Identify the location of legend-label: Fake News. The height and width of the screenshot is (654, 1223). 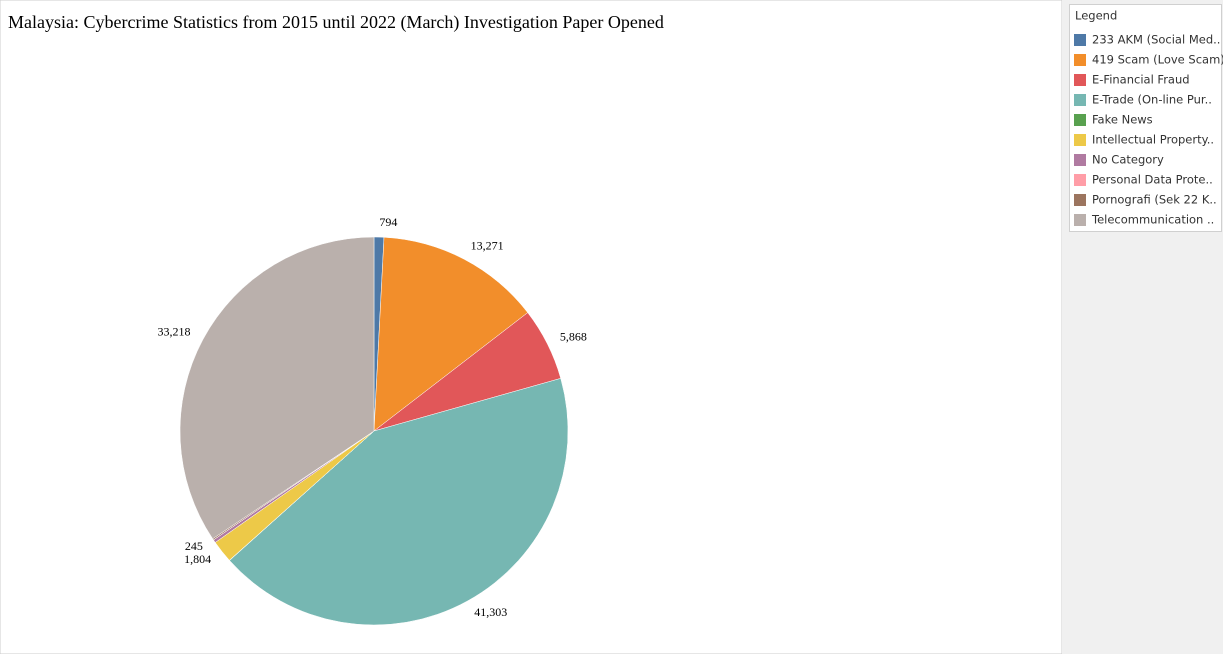
(1122, 120).